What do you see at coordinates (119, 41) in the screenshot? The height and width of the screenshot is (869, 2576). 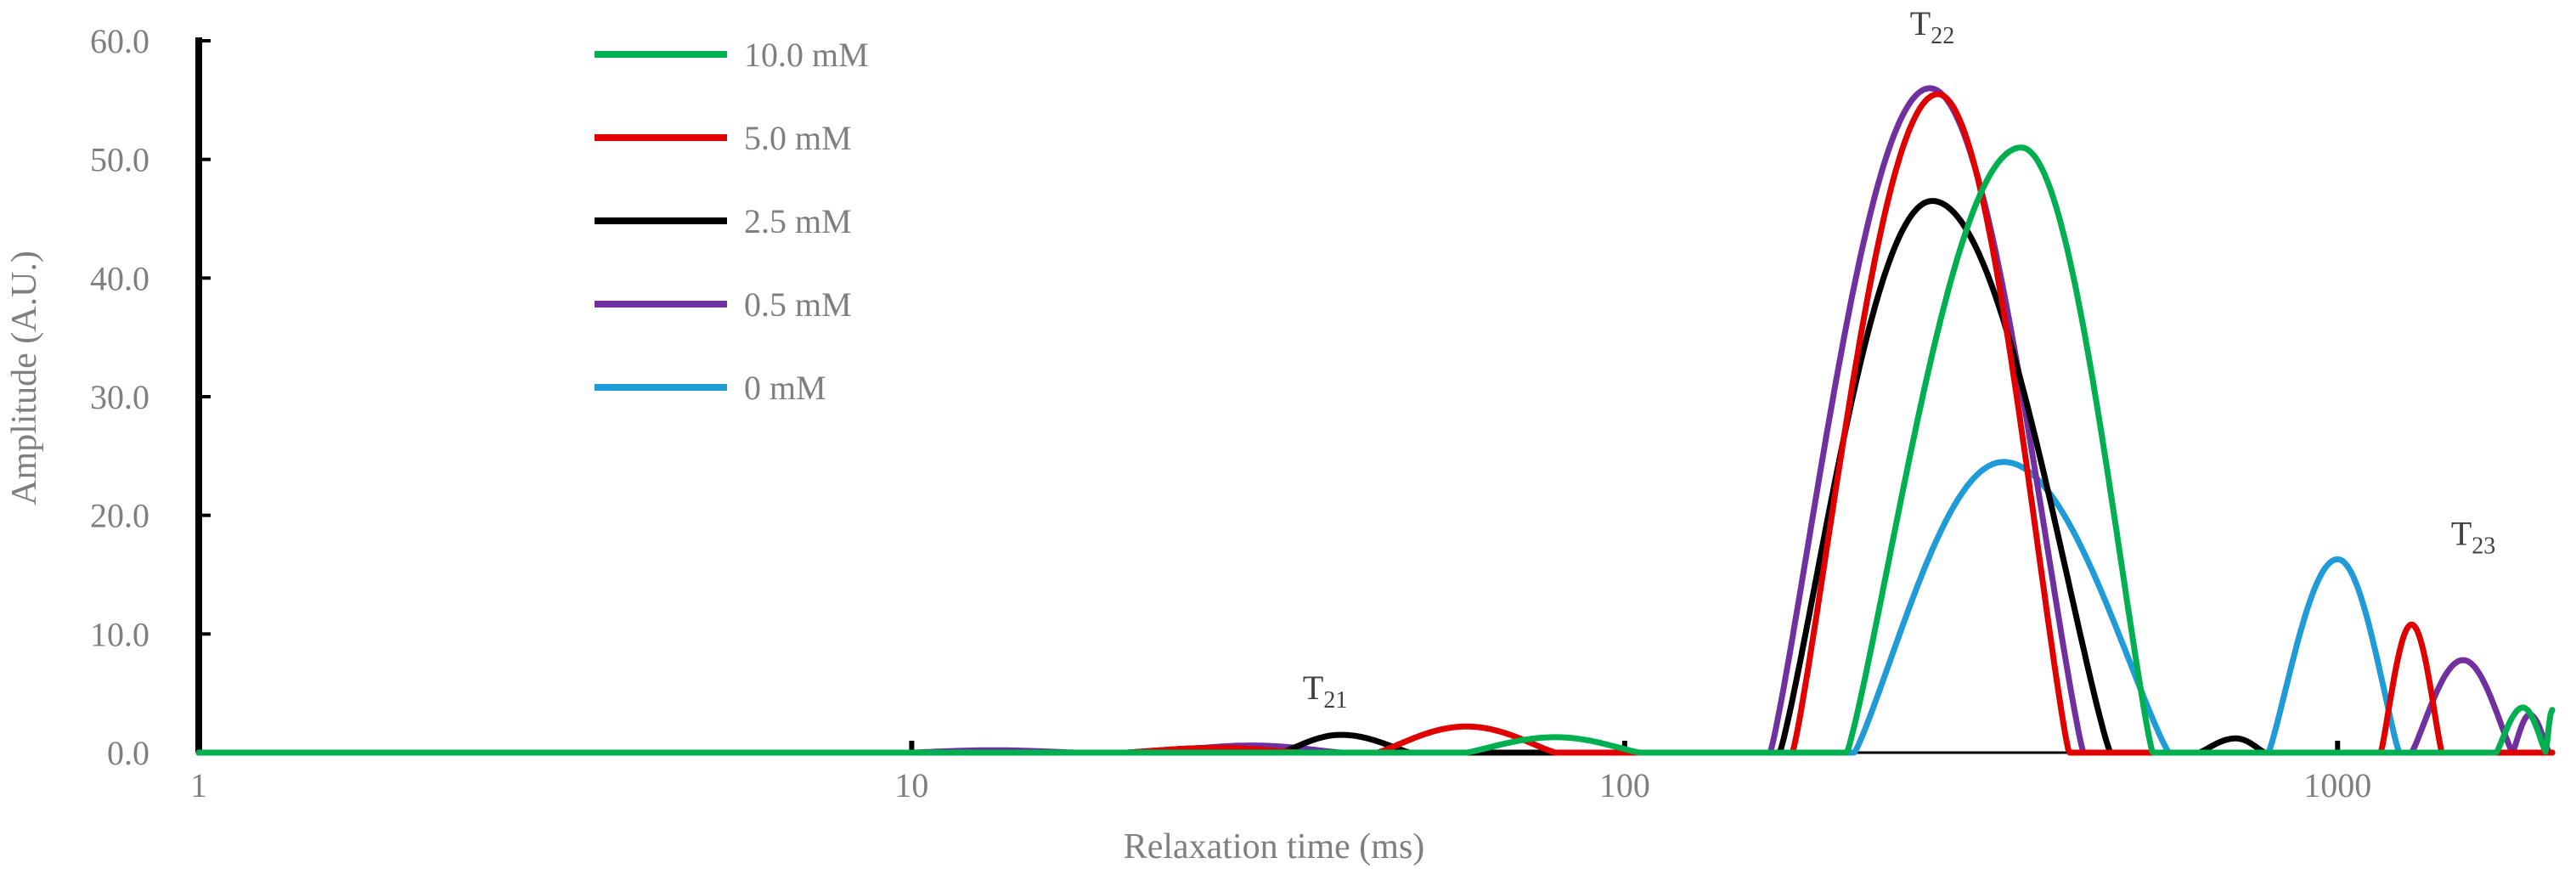 I see `y-tick-label: 60.0` at bounding box center [119, 41].